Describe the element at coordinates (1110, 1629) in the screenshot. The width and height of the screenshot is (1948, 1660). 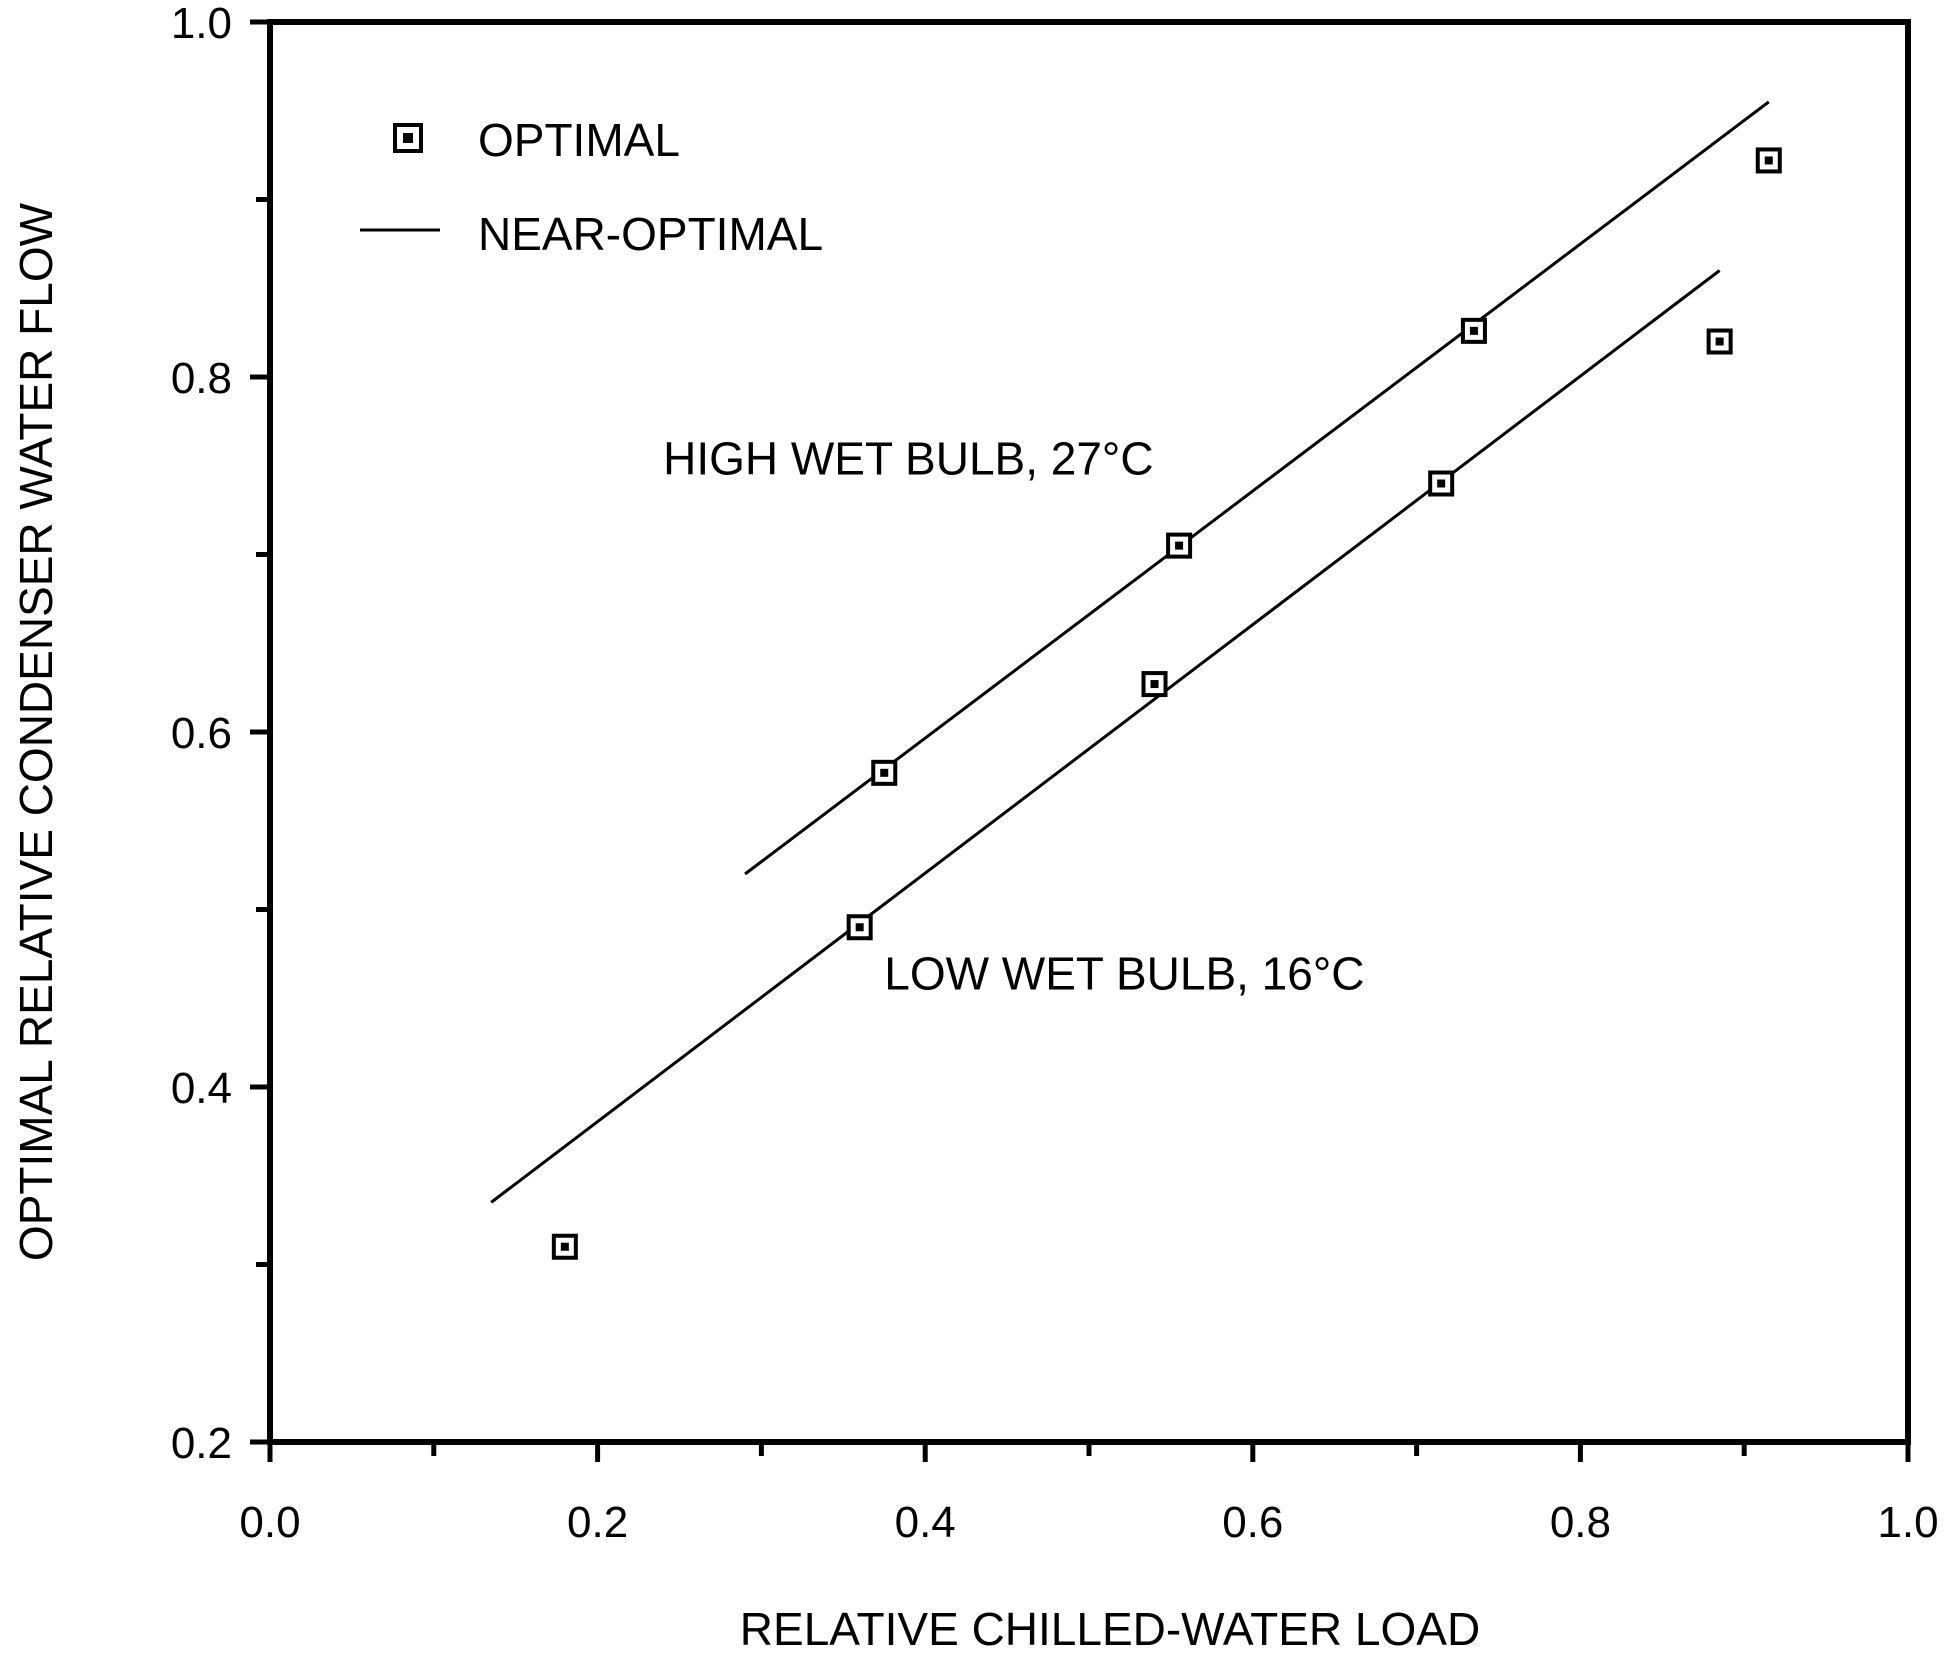
I see `x-axis-title: RELATIVE CHILLED-WATER LOAD` at that location.